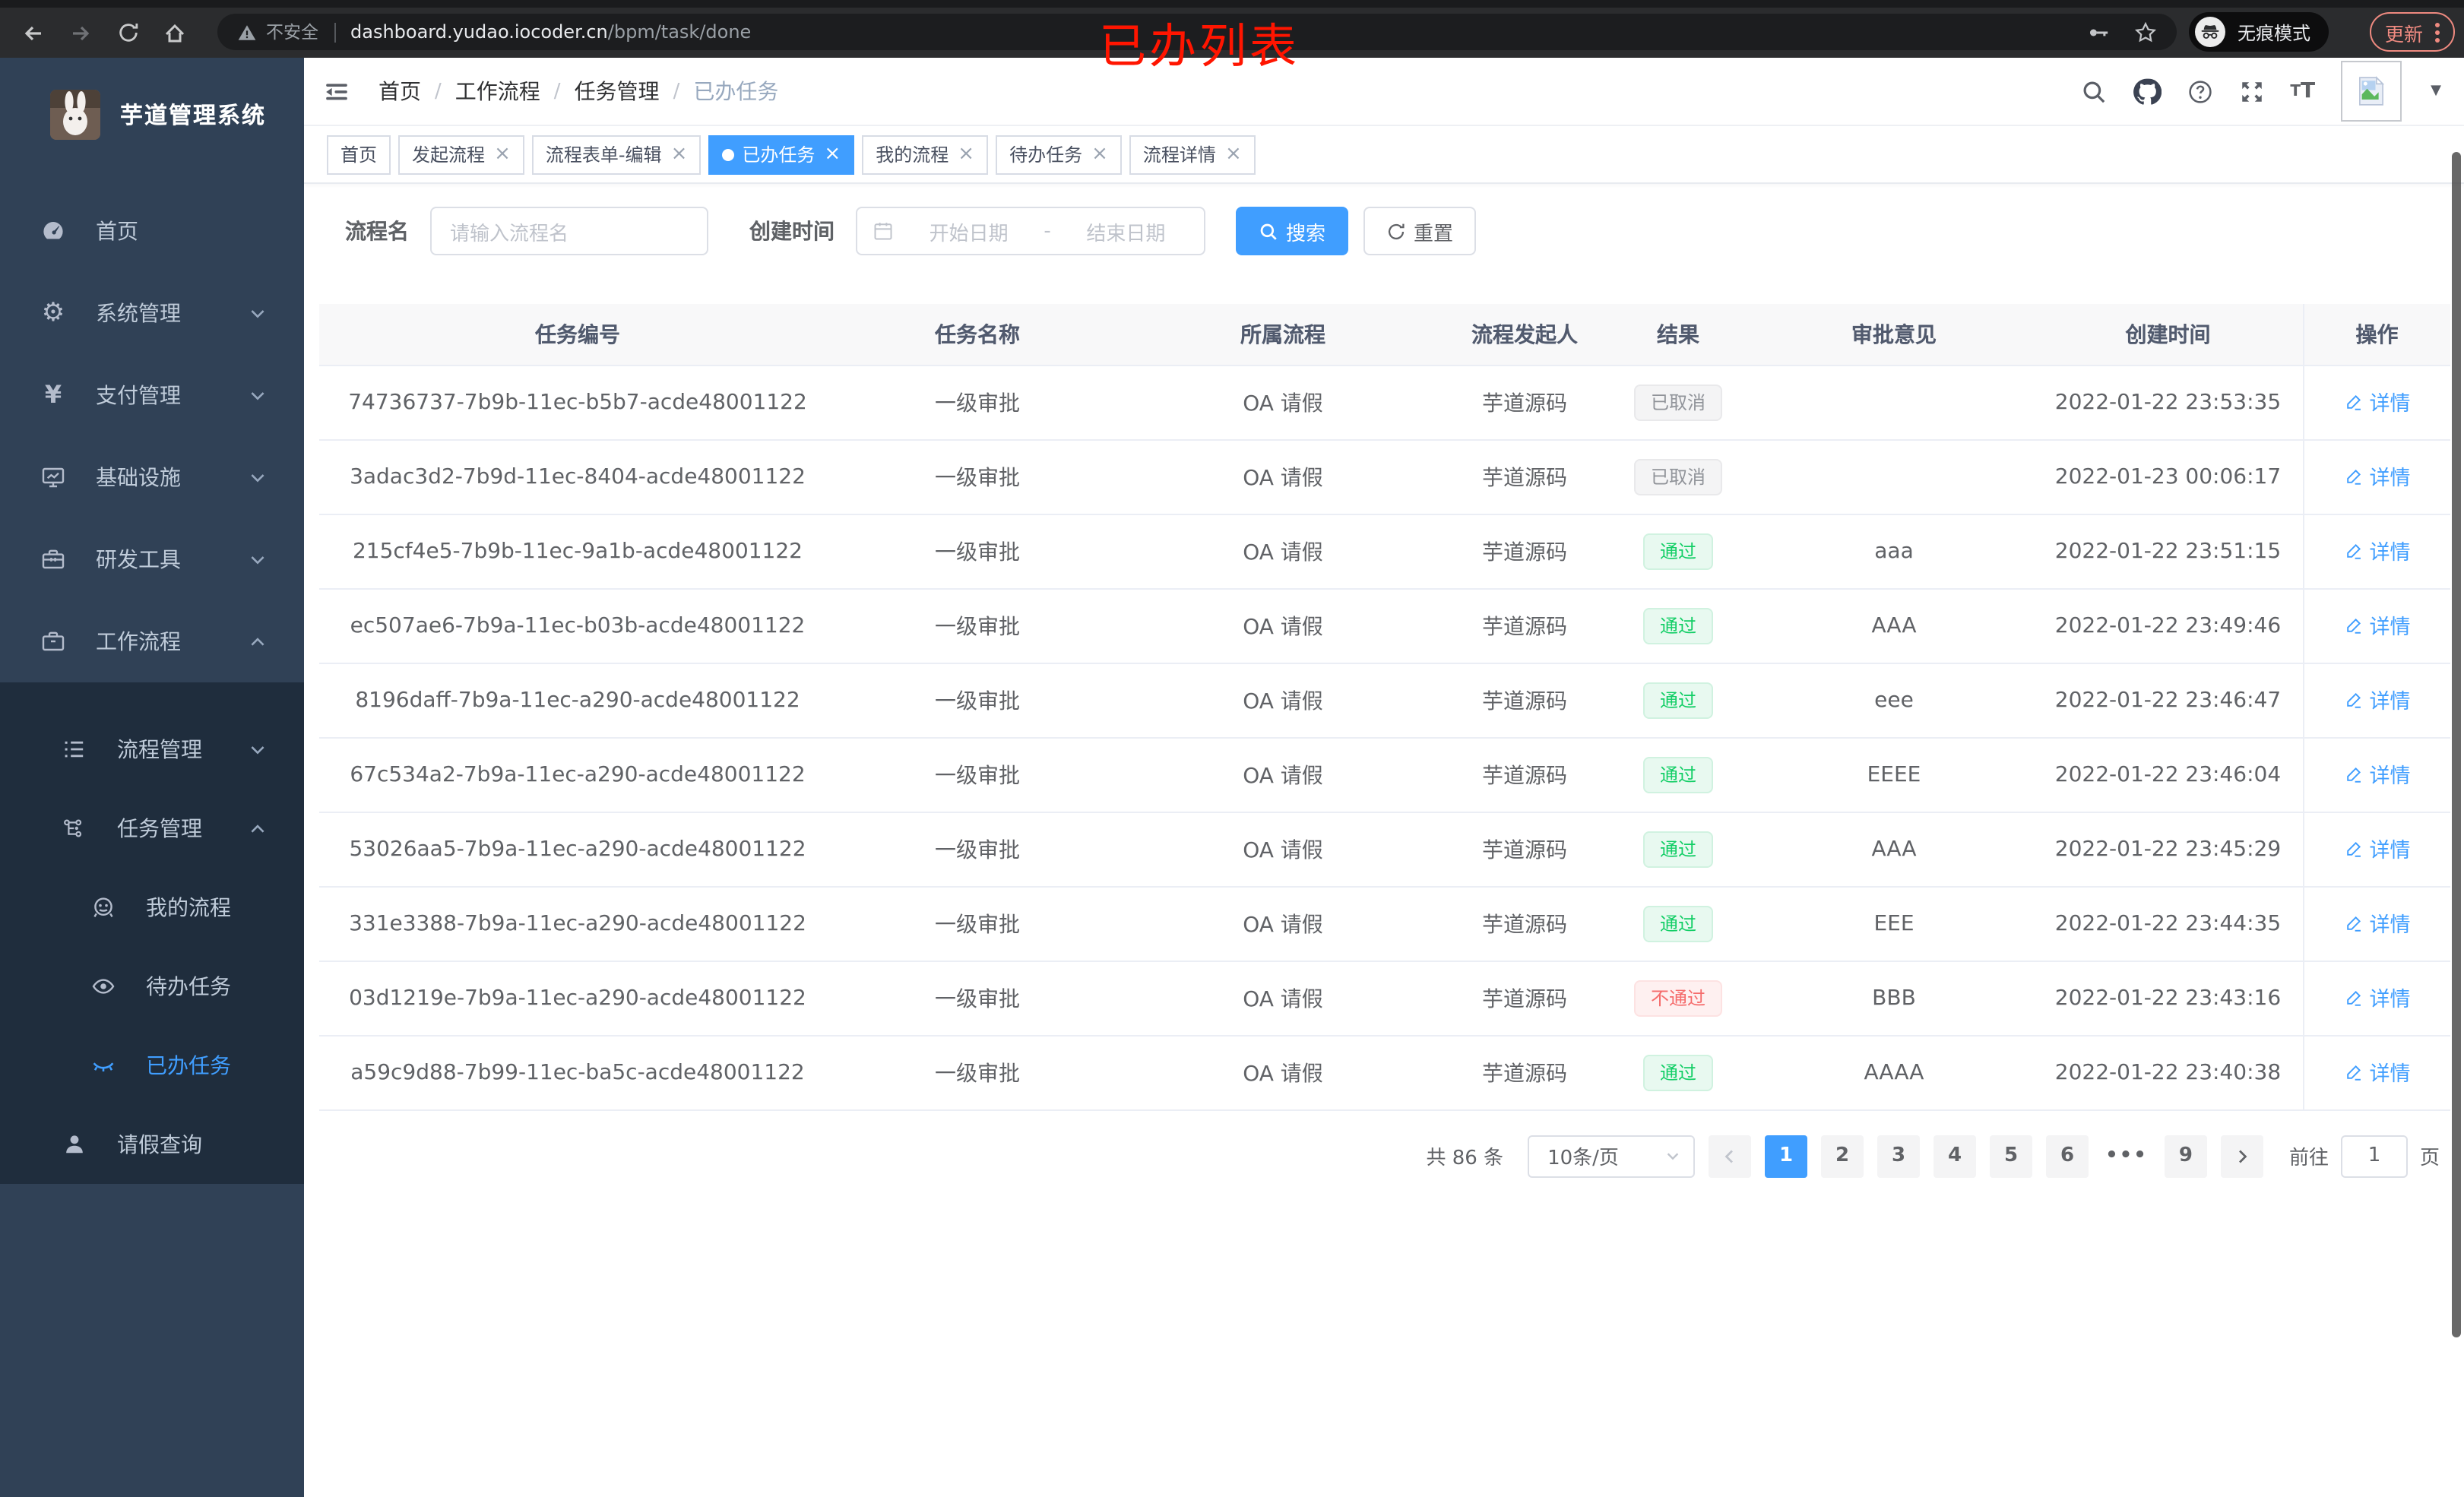  I want to click on sidebar-item-我的流程: 我的流程, so click(152, 907).